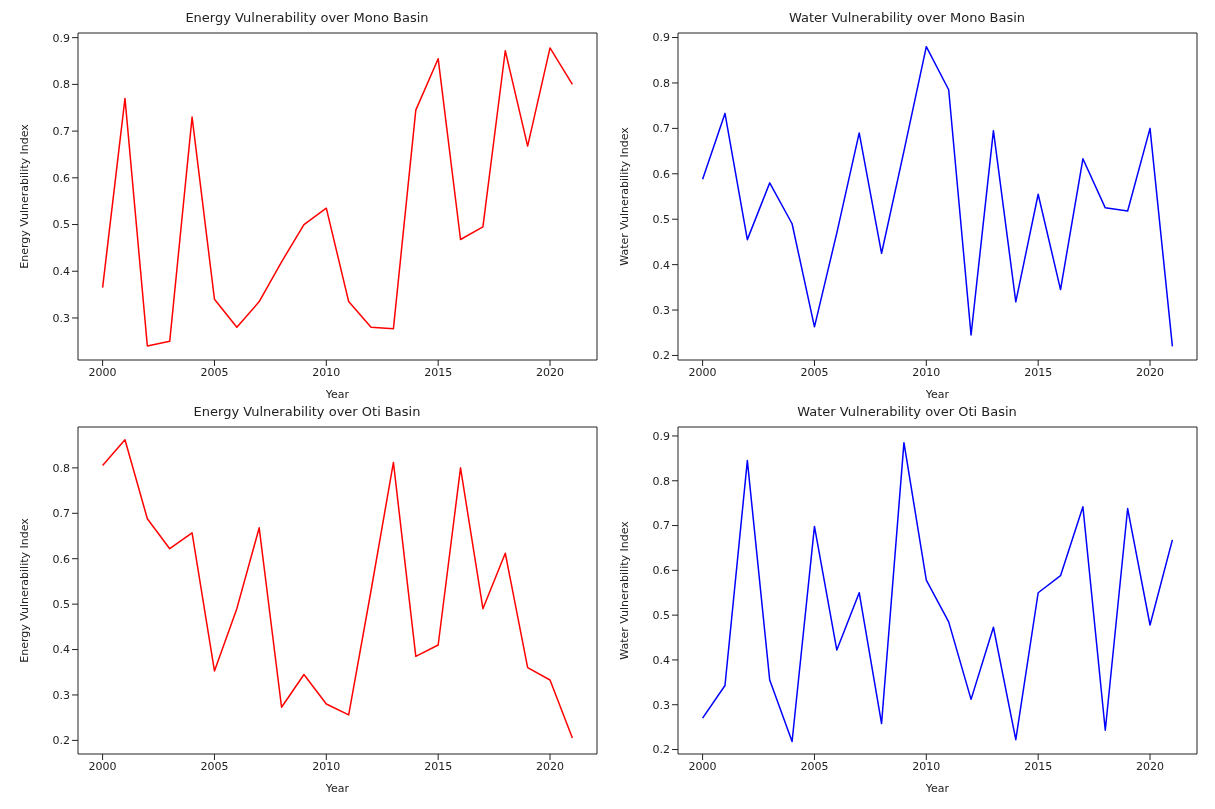  What do you see at coordinates (307, 412) in the screenshot?
I see `chart-title: Energy Vulnerability over Oti Basin` at bounding box center [307, 412].